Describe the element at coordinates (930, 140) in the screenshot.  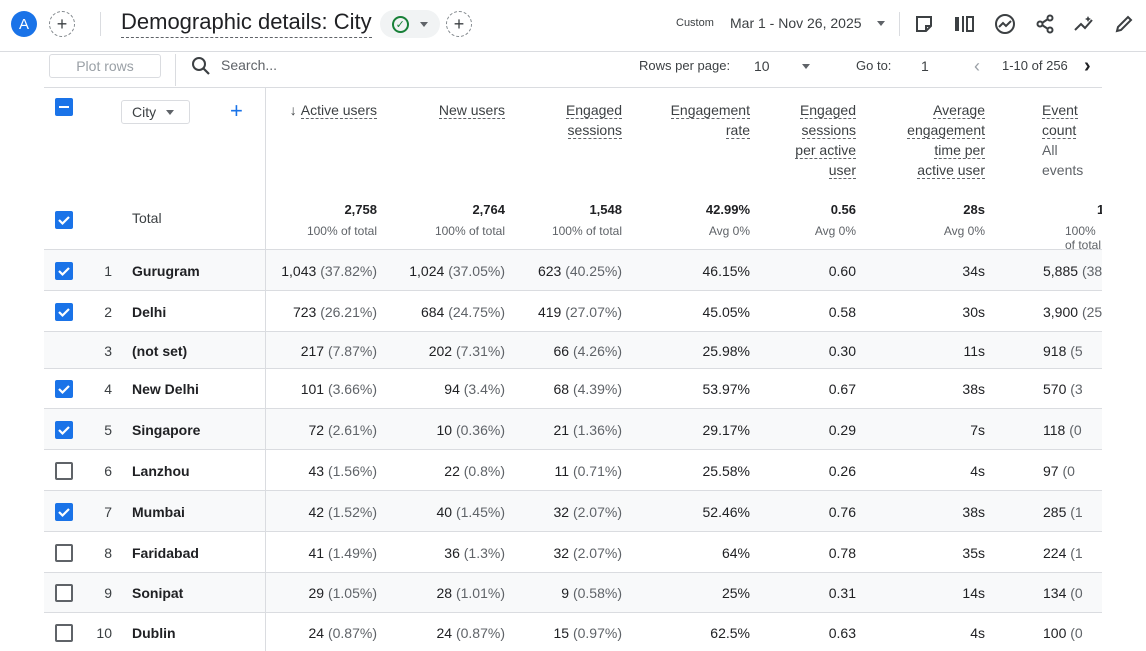
I see `column-header-avg_time: Average engagement time per active user` at that location.